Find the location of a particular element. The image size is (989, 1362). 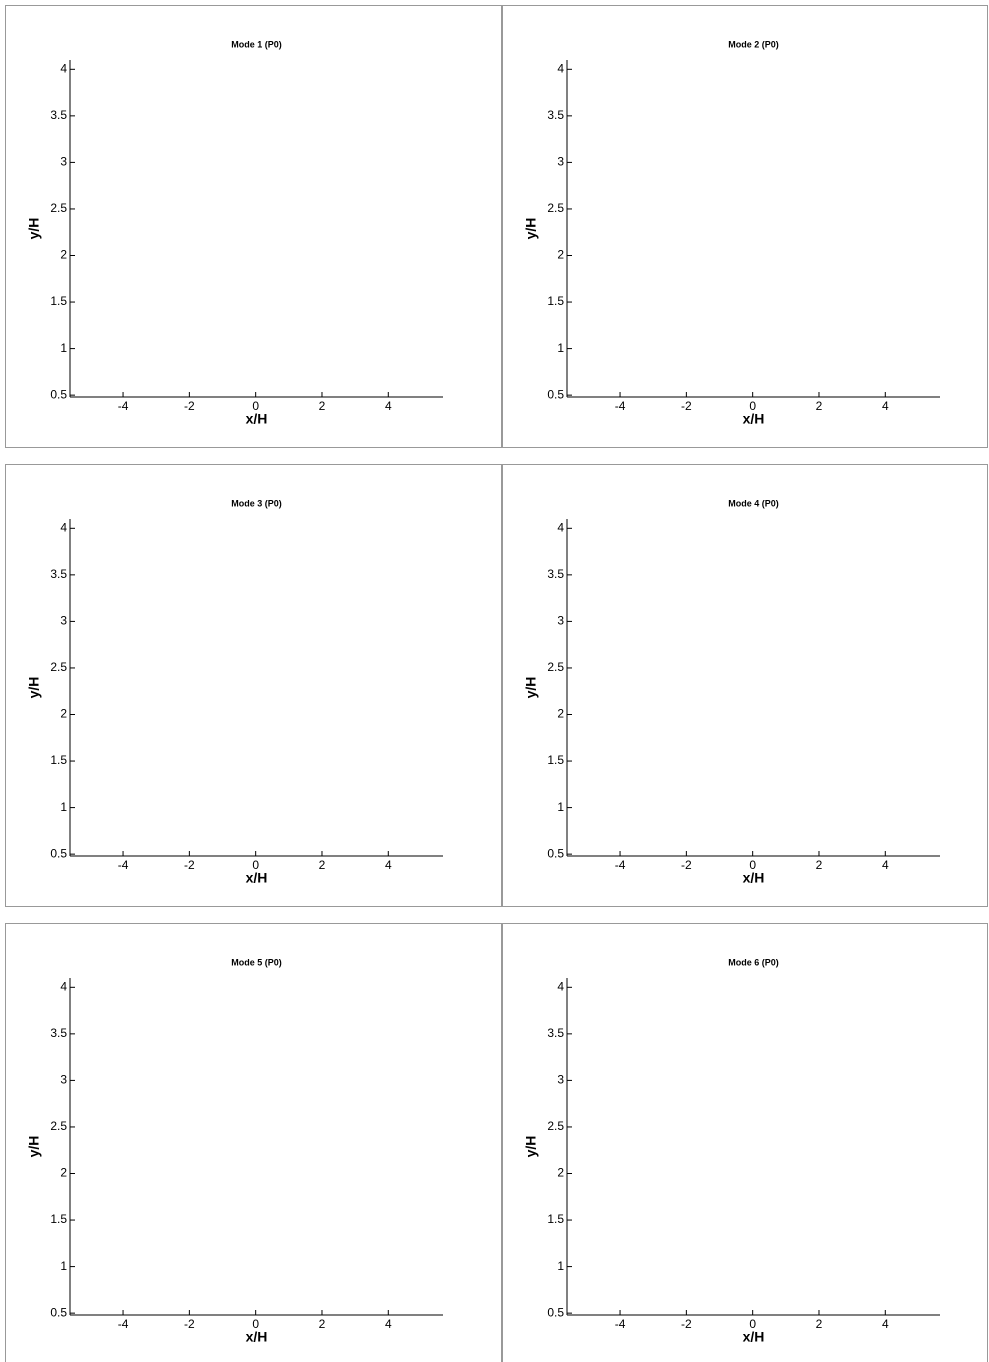

chart-title: Mode 1 (P0) is located at coordinates (256, 44).